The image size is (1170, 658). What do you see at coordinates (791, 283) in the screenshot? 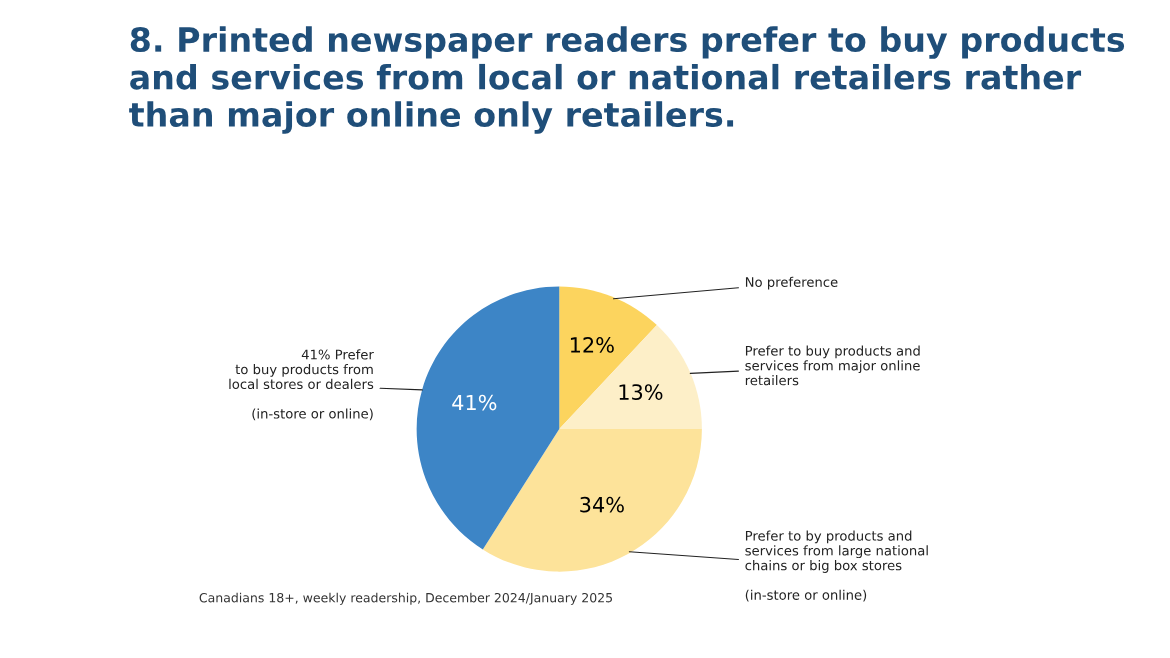
I see `slice-label: No preference` at bounding box center [791, 283].